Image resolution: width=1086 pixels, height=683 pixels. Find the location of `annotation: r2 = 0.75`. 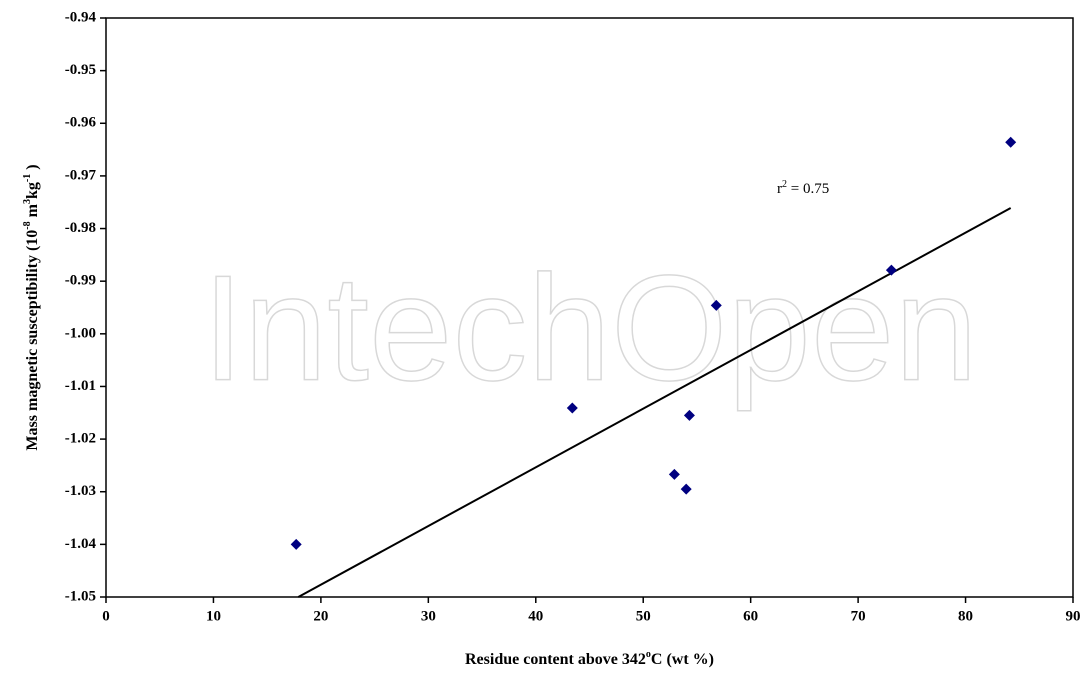

annotation: r2 = 0.75 is located at coordinates (803, 188).